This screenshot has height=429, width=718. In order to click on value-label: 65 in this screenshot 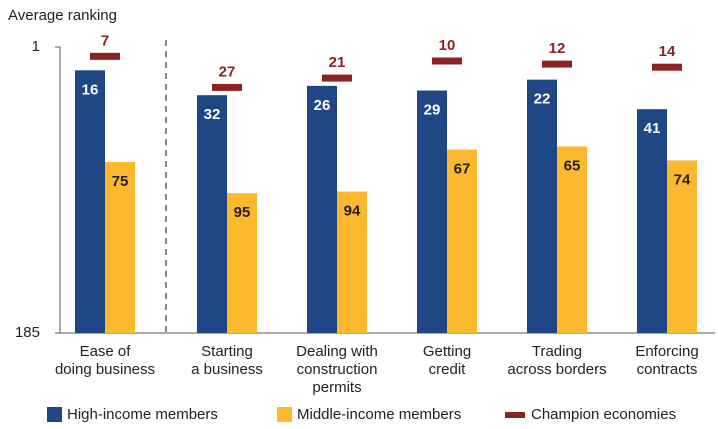, I will do `click(572, 165)`.